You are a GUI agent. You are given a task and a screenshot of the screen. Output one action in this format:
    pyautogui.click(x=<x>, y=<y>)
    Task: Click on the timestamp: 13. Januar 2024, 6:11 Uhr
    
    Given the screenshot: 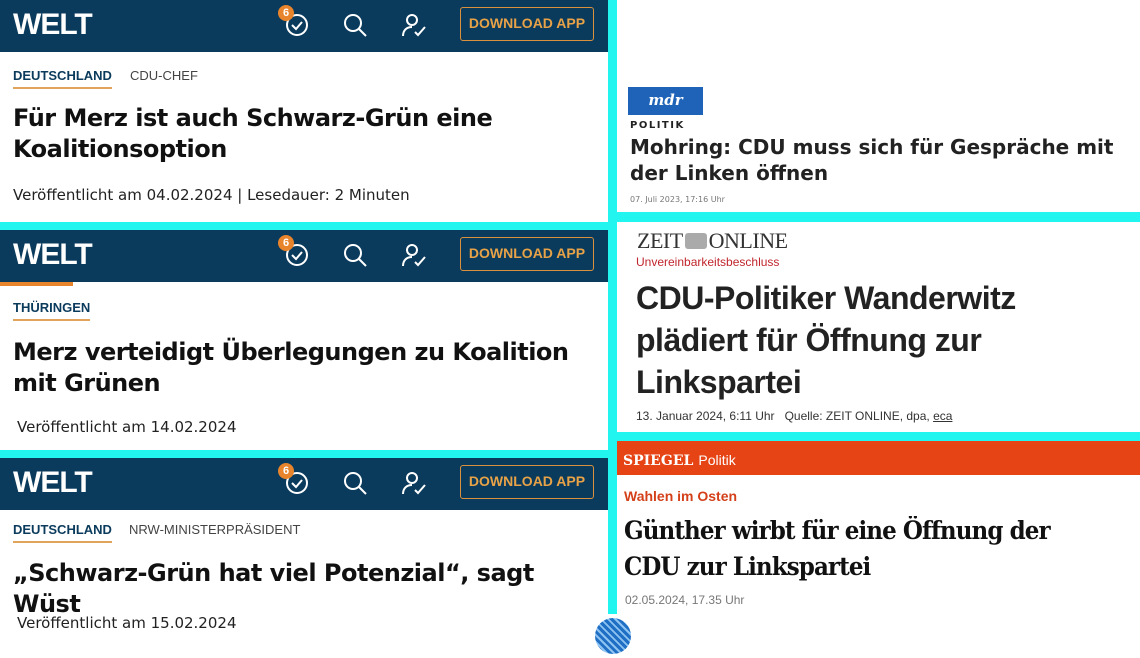 What is the action you would take?
    pyautogui.click(x=705, y=416)
    